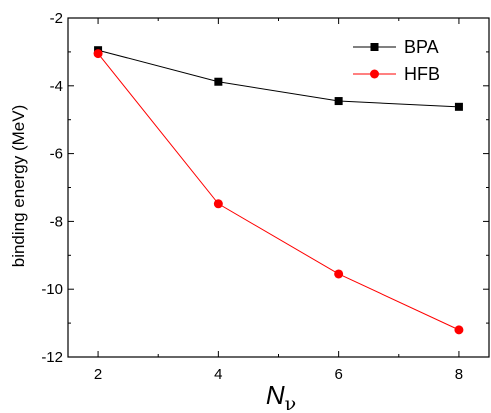 This screenshot has height=413, width=491. Describe the element at coordinates (218, 374) in the screenshot. I see `x-tick-label: 4` at that location.